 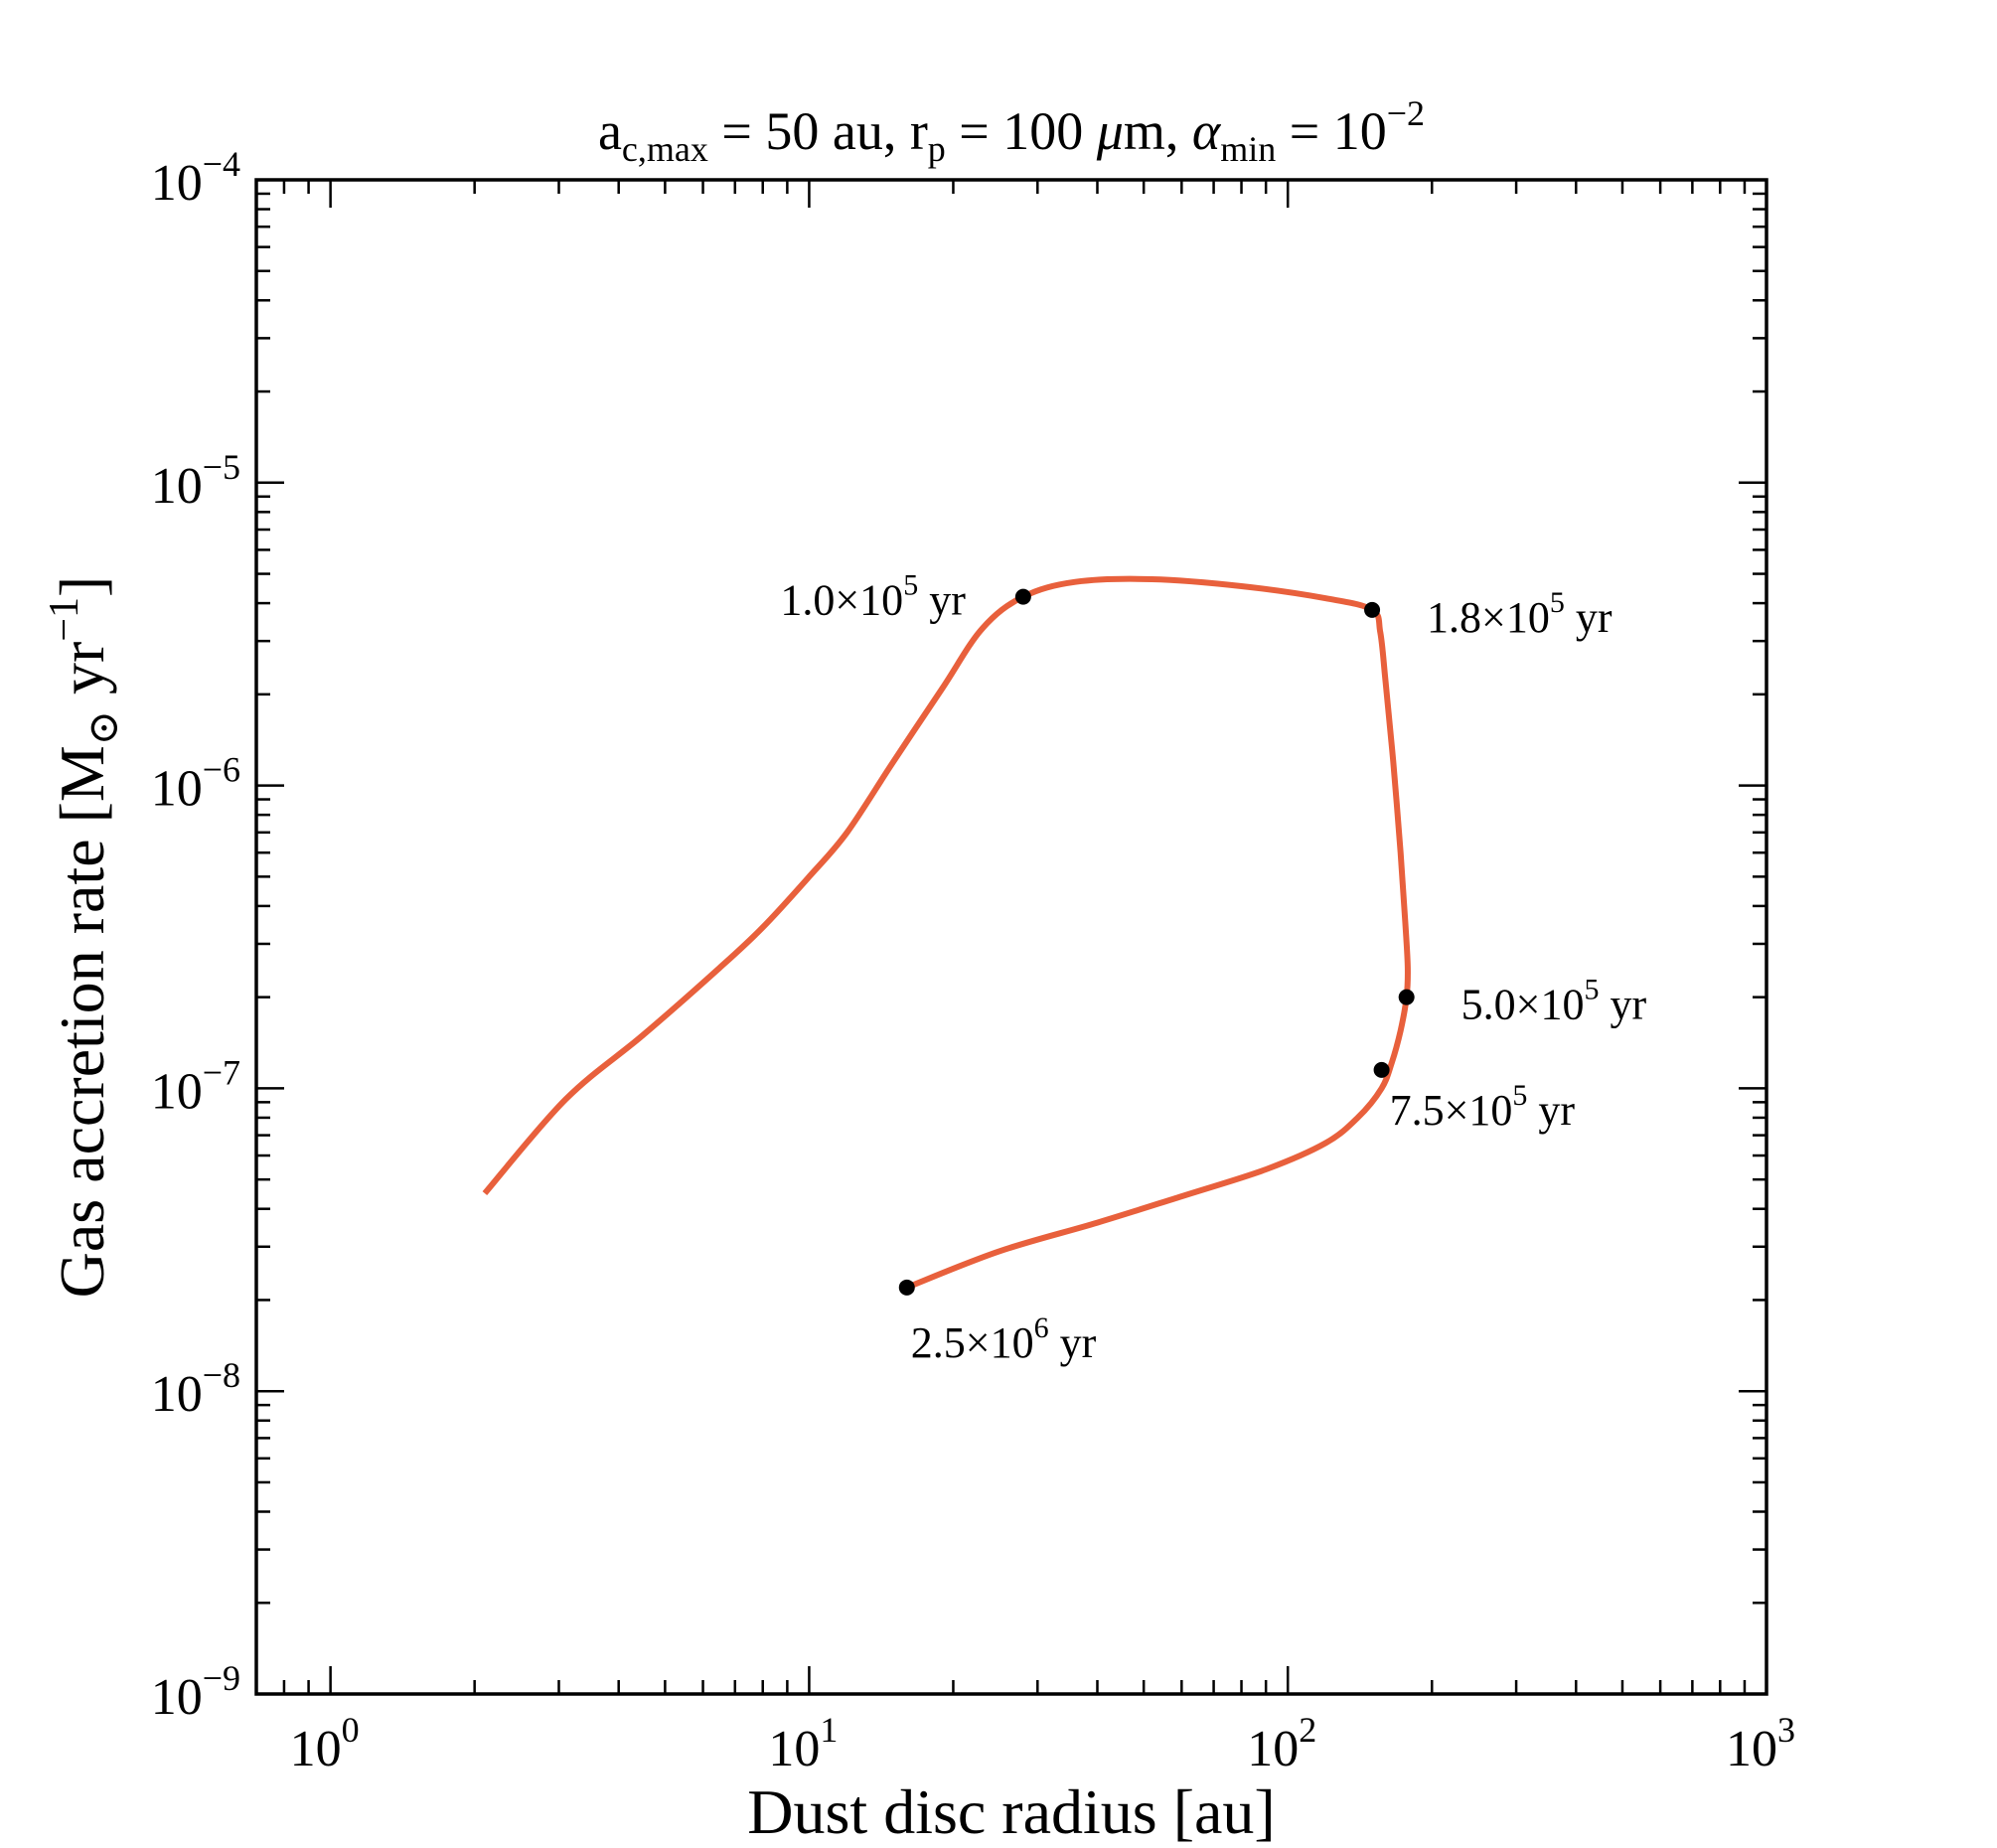 What do you see at coordinates (1011, 1812) in the screenshot?
I see `x-axis-label: Dust disc radius [au]` at bounding box center [1011, 1812].